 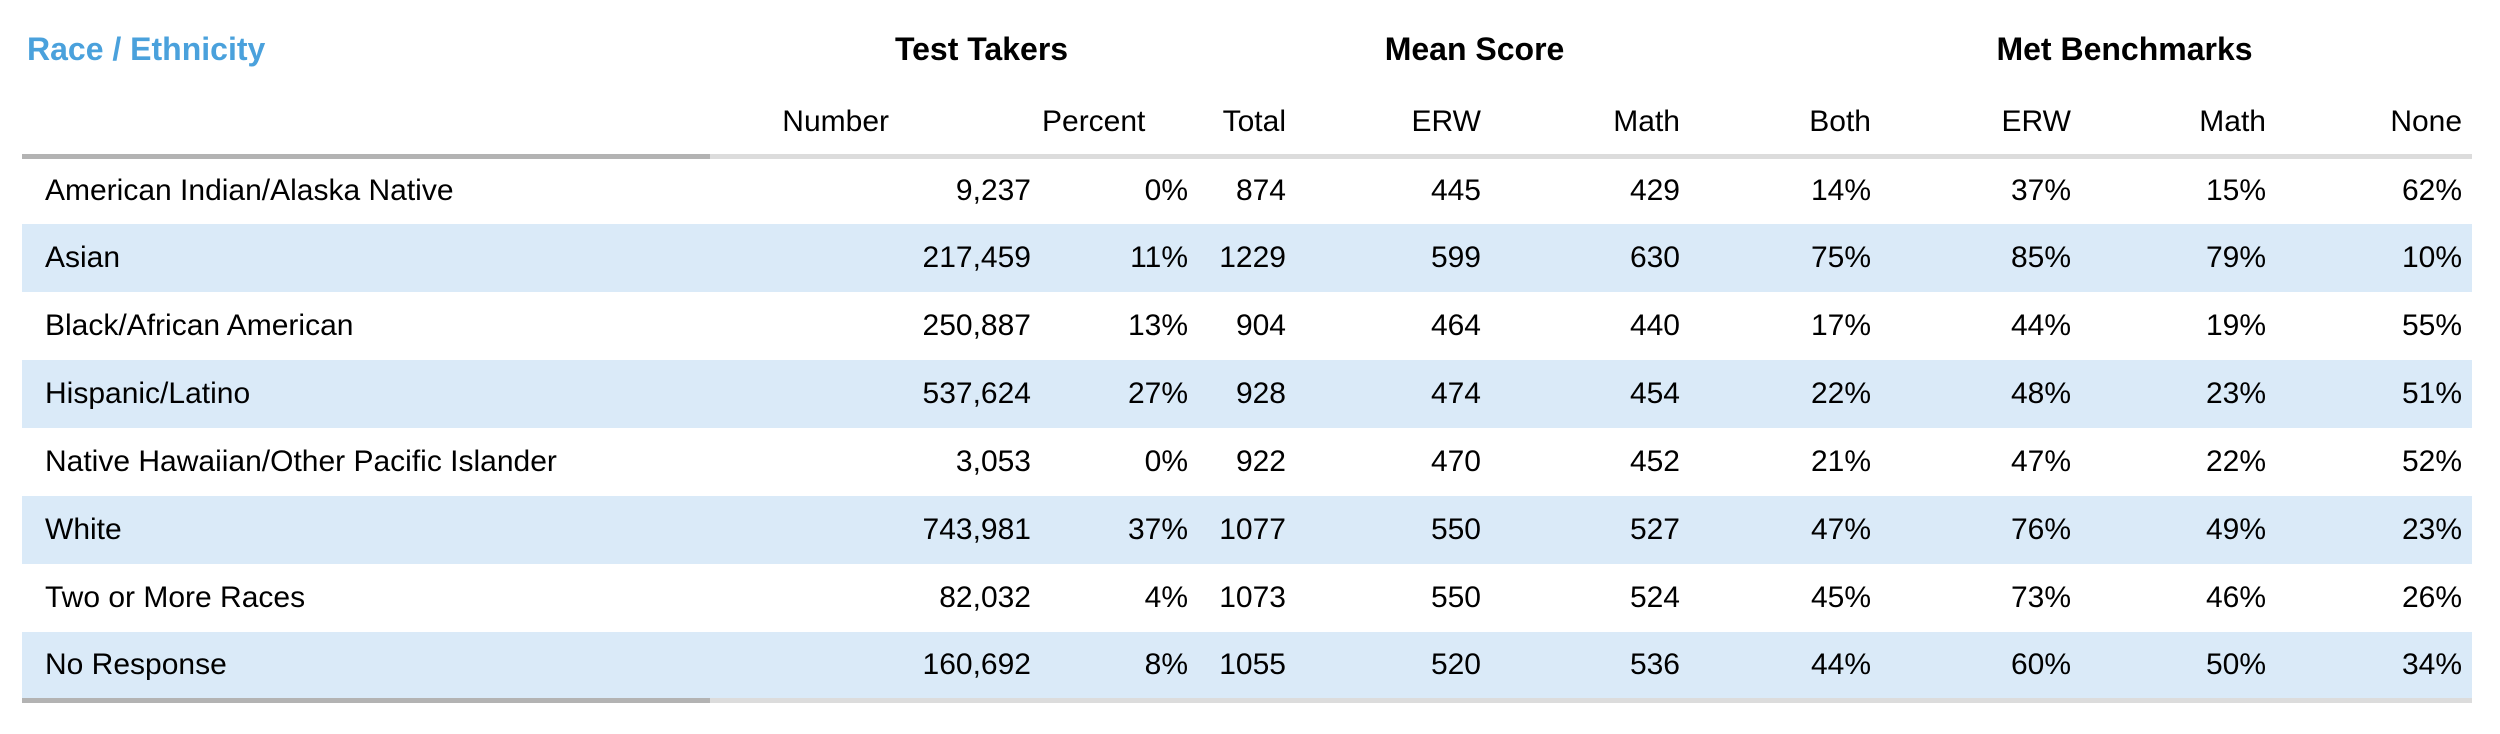 What do you see at coordinates (1119, 667) in the screenshot?
I see `cell-percent-col2: 8%` at bounding box center [1119, 667].